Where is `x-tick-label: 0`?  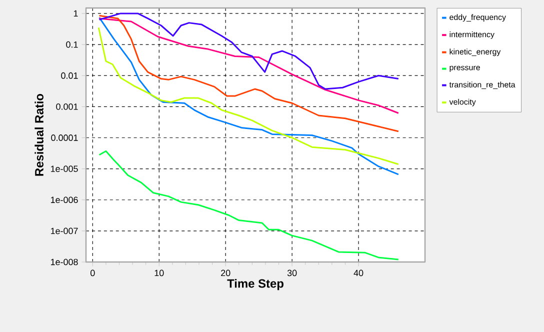
x-tick-label: 0 is located at coordinates (92, 273).